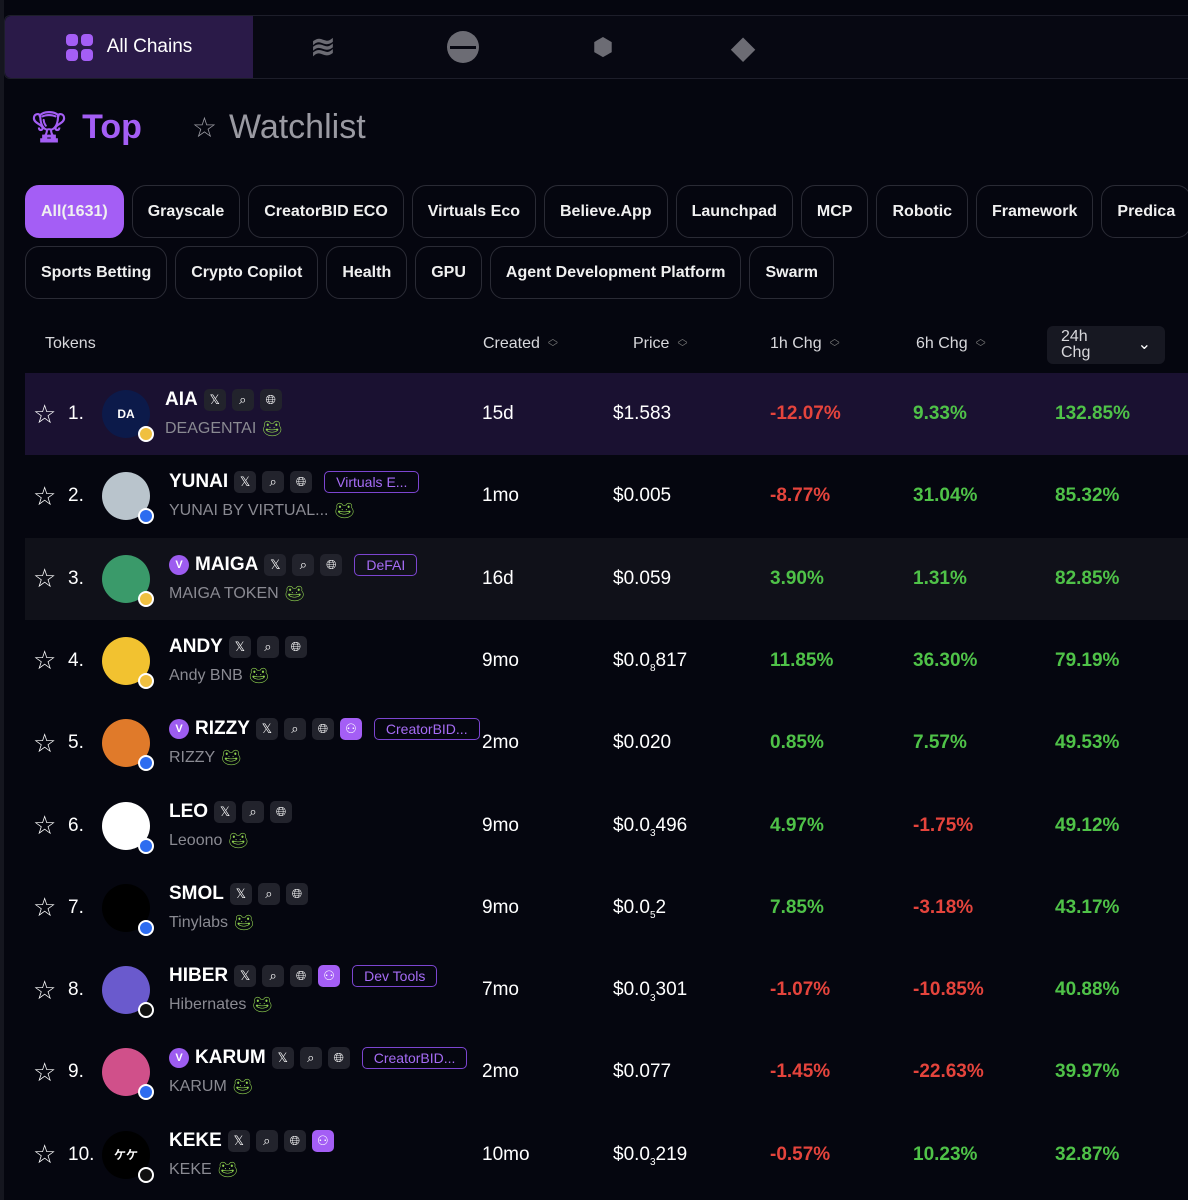 This screenshot has height=1200, width=1188. Describe the element at coordinates (129, 47) in the screenshot. I see `chain-all: All Chains` at that location.